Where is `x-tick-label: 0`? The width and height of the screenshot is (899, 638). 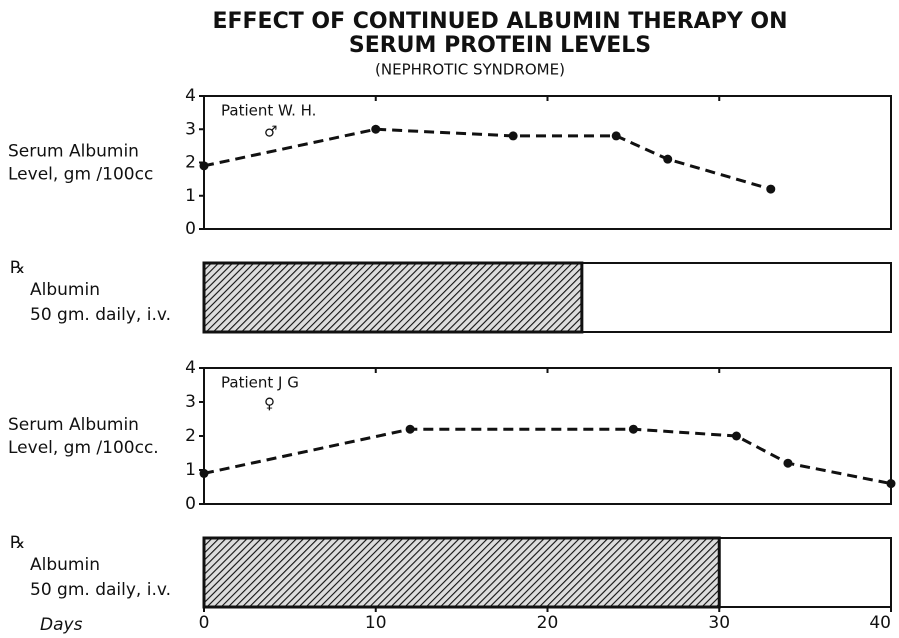
x-tick-label: 0 is located at coordinates (204, 623).